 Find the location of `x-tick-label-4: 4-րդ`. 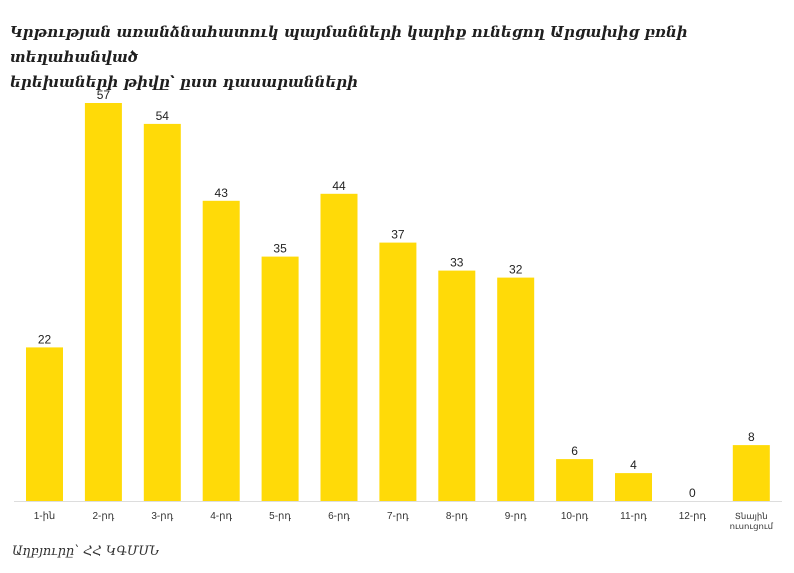

x-tick-label-4: 4-րդ is located at coordinates (221, 516).